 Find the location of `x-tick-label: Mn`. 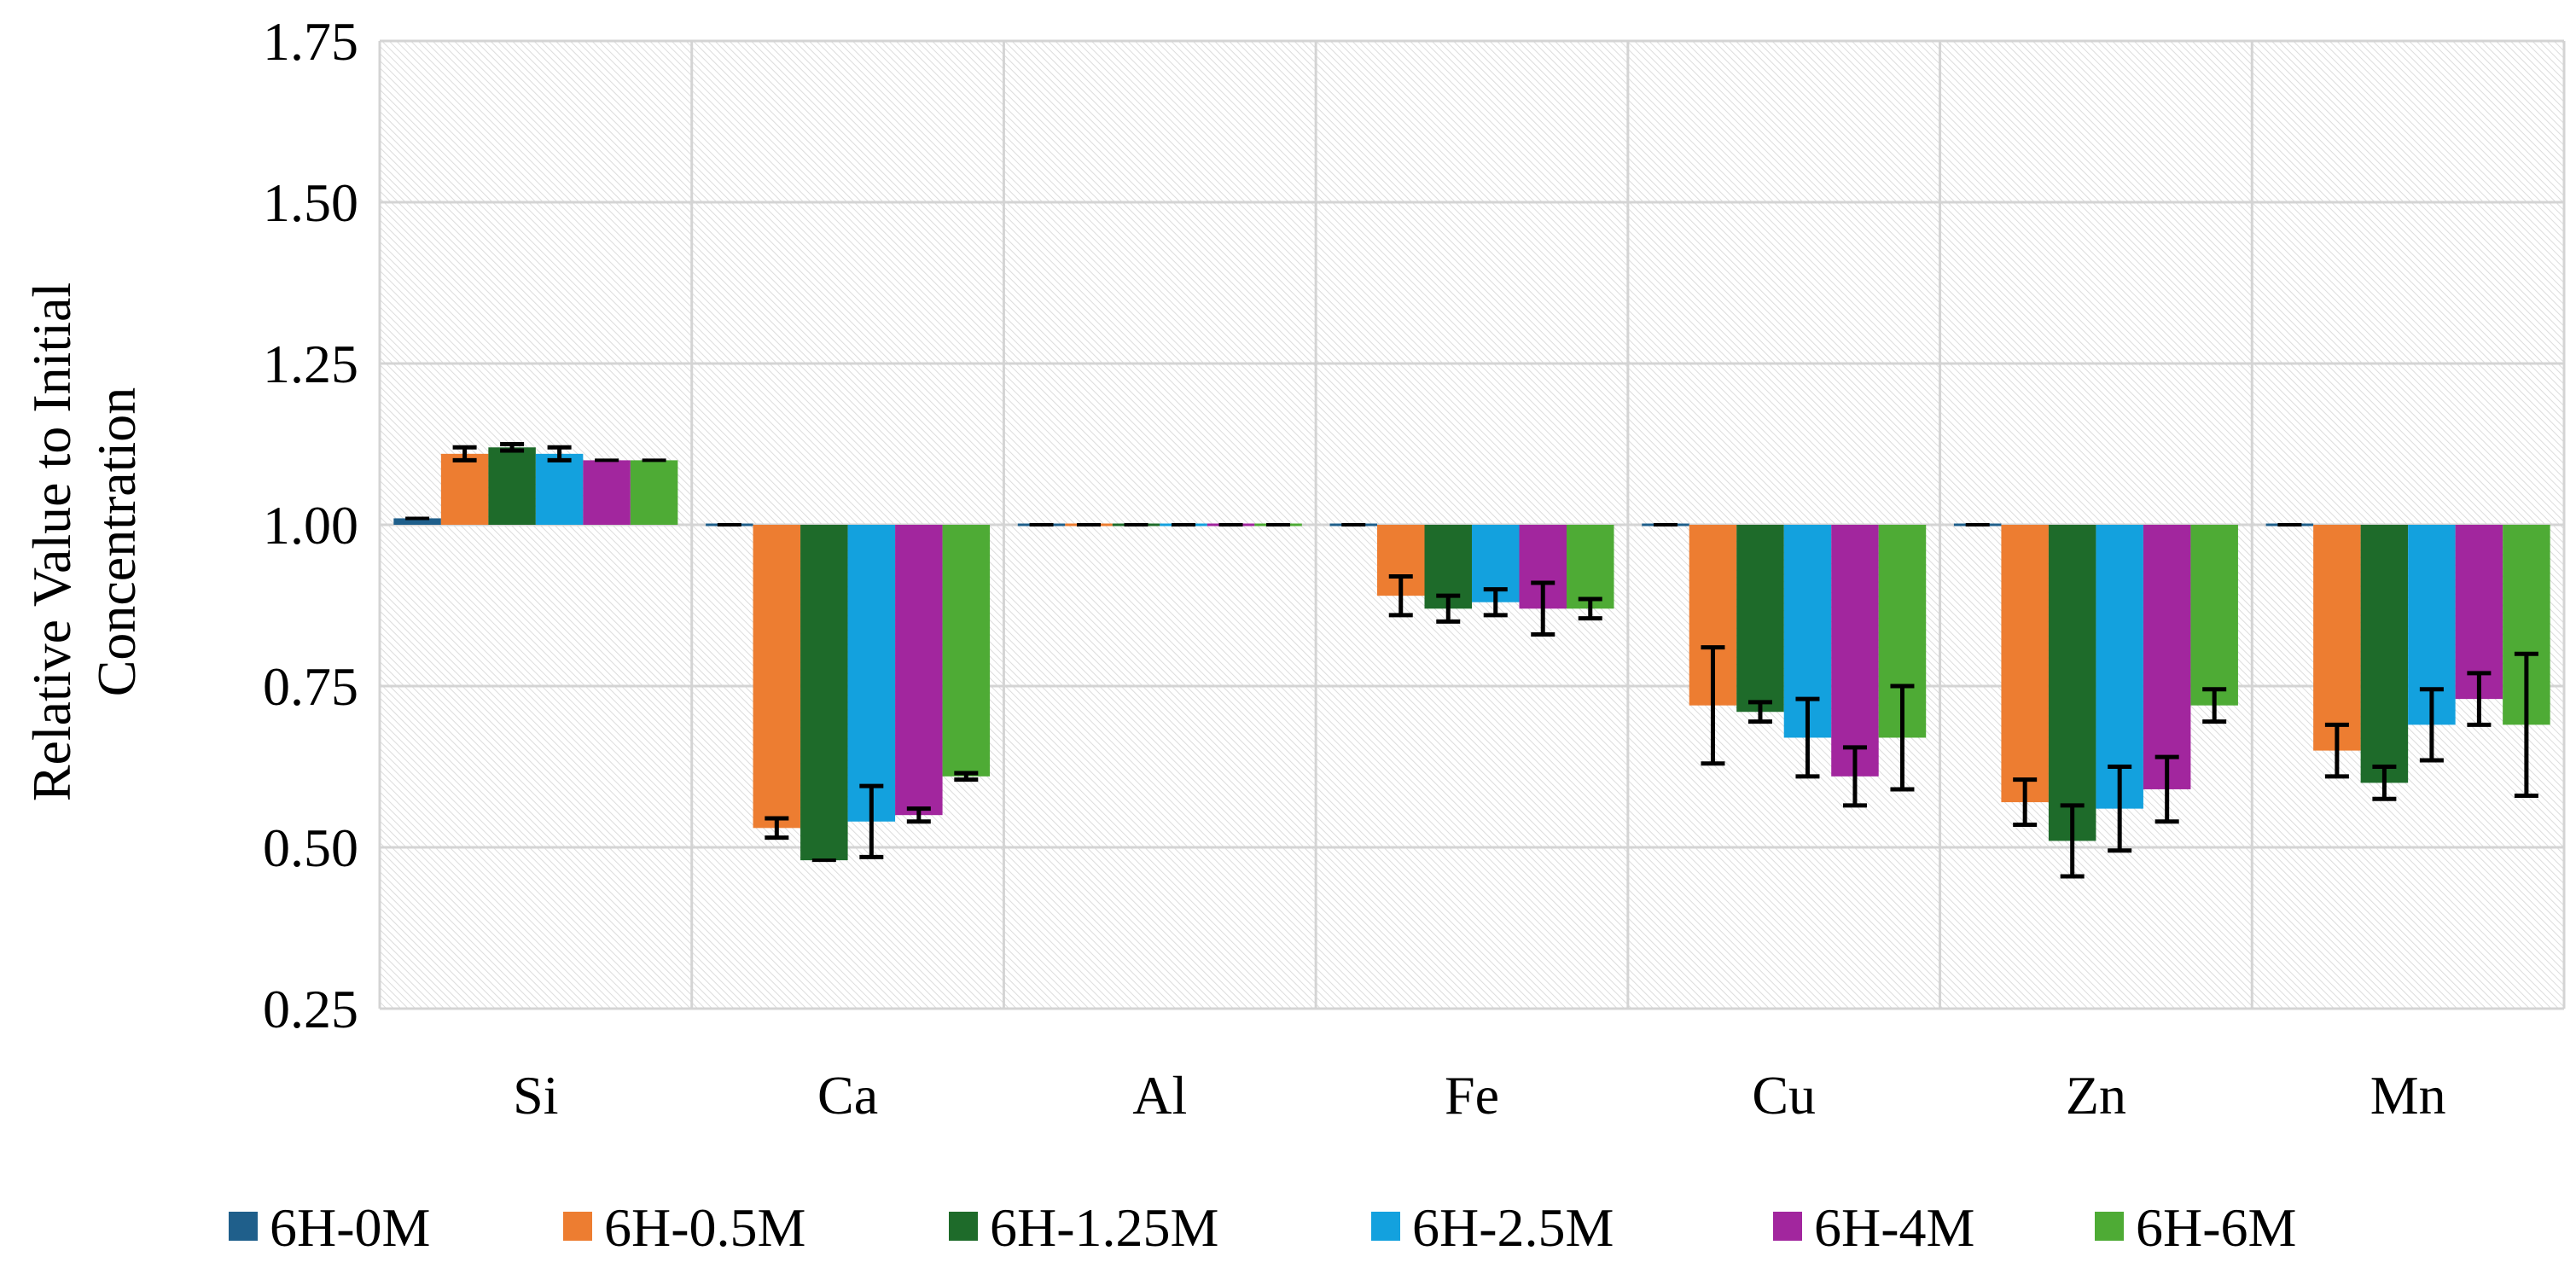

x-tick-label: Mn is located at coordinates (2408, 1095).